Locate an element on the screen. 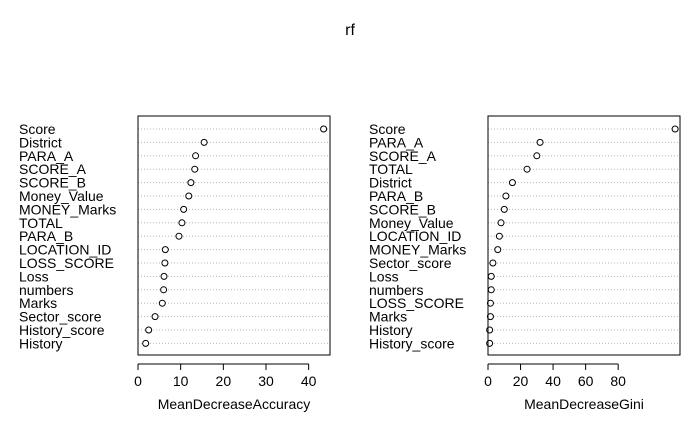  x-axis-title: MeanDecreaseGini is located at coordinates (584, 404).